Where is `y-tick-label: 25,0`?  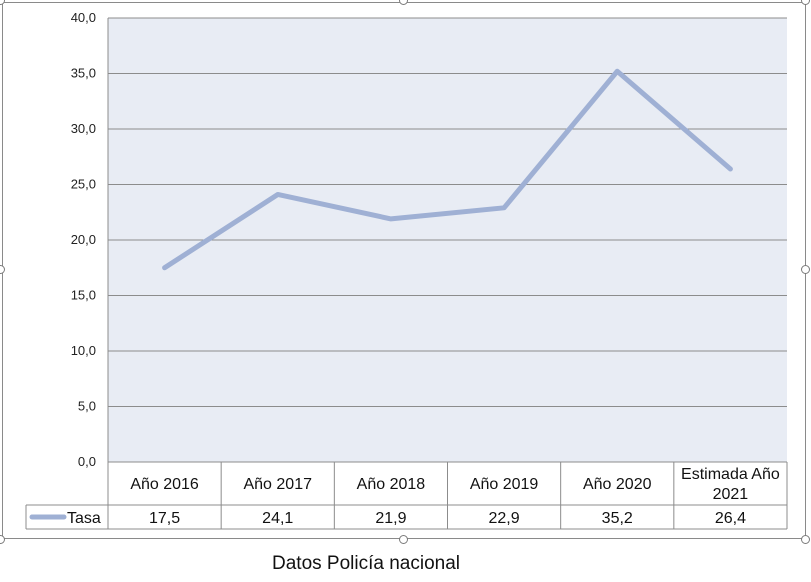
y-tick-label: 25,0 is located at coordinates (83, 184).